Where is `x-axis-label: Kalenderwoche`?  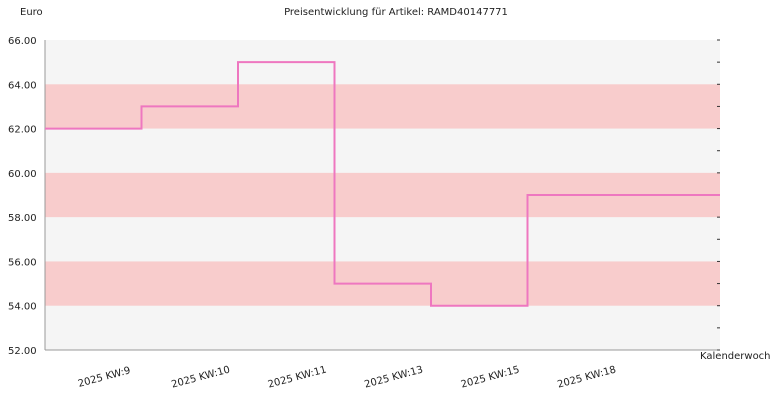
x-axis-label: Kalenderwoche is located at coordinates (735, 356).